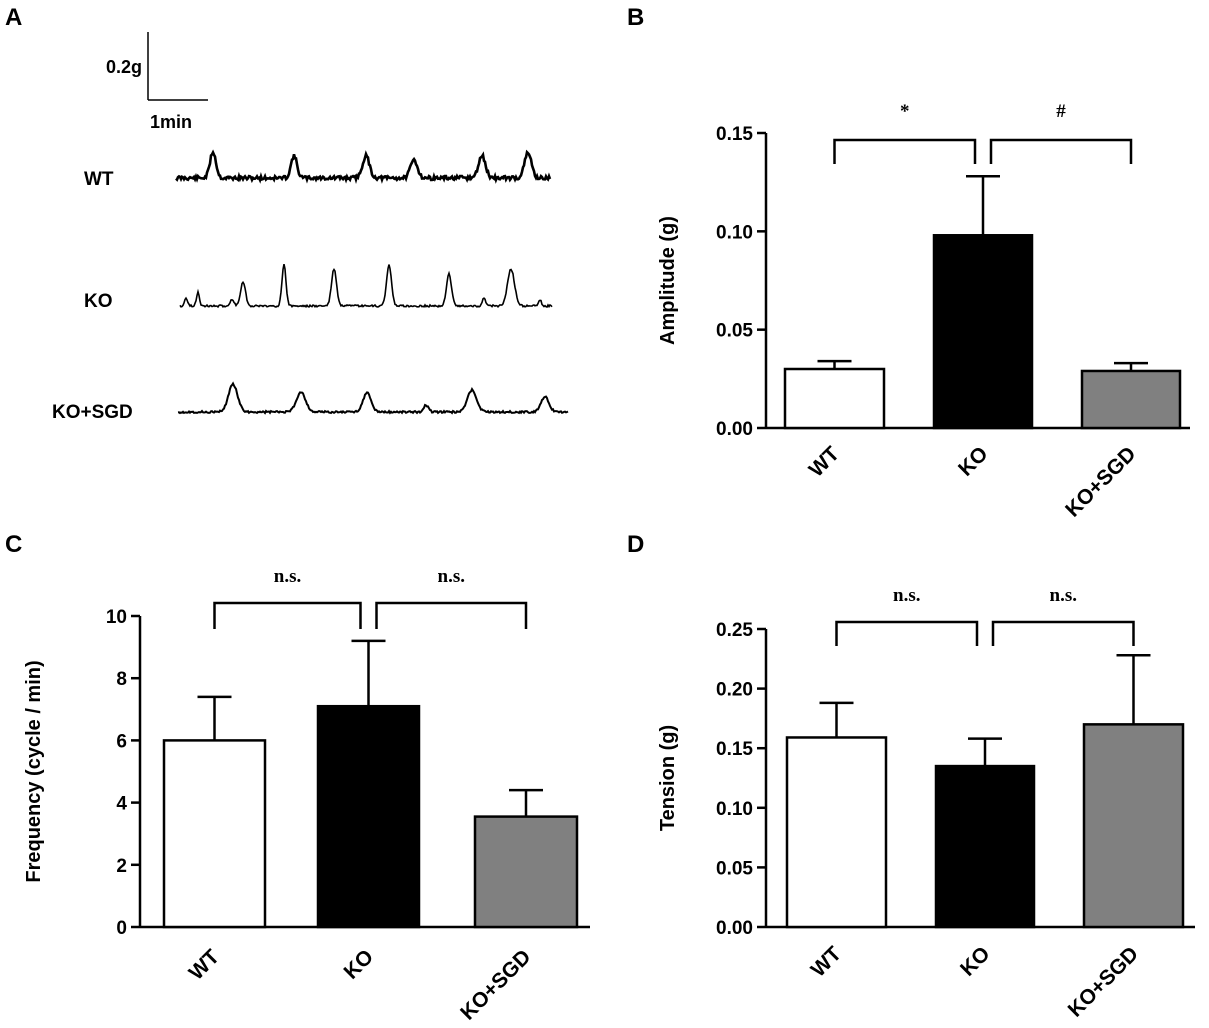 The width and height of the screenshot is (1209, 1028). I want to click on panel-letter-d: D, so click(635, 544).